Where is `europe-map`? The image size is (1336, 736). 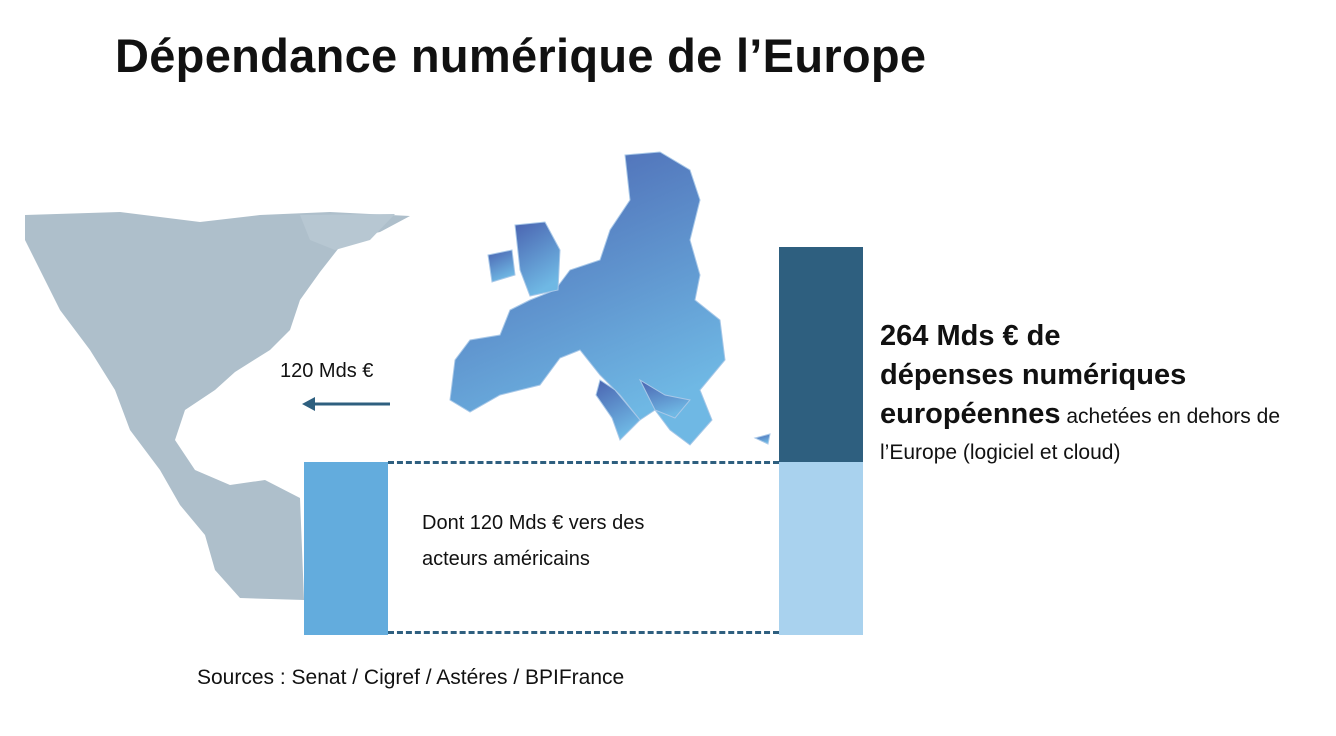 europe-map is located at coordinates (610, 298).